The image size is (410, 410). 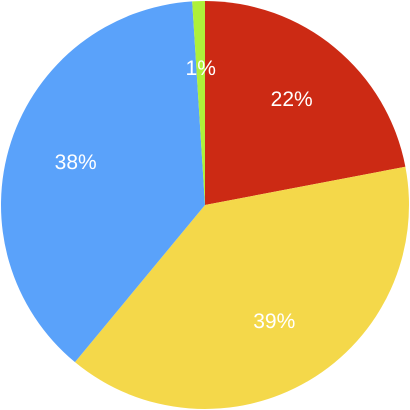 What do you see at coordinates (291, 100) in the screenshot?
I see `data-label: 22%` at bounding box center [291, 100].